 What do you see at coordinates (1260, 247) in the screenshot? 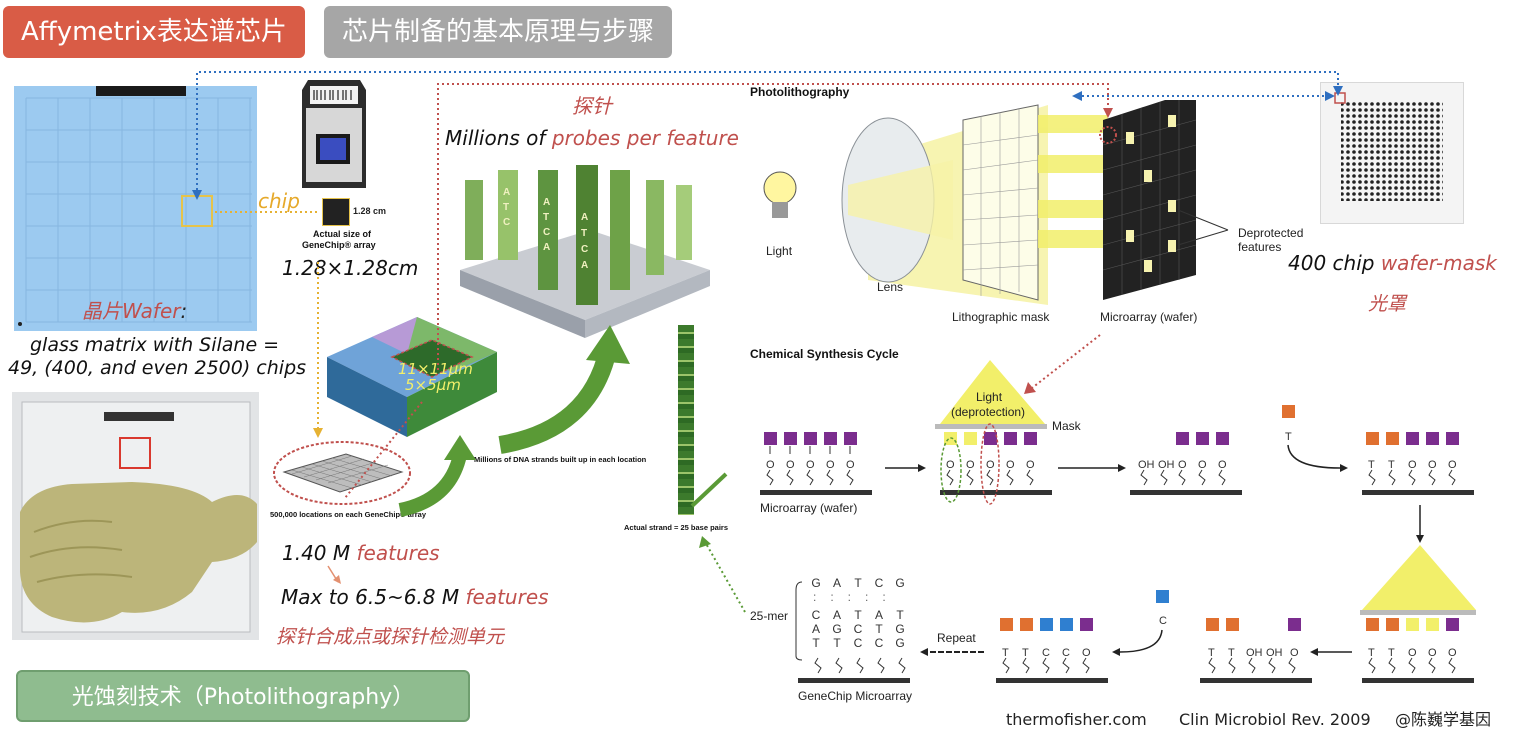
I see `deprotected-label-2: features` at bounding box center [1260, 247].